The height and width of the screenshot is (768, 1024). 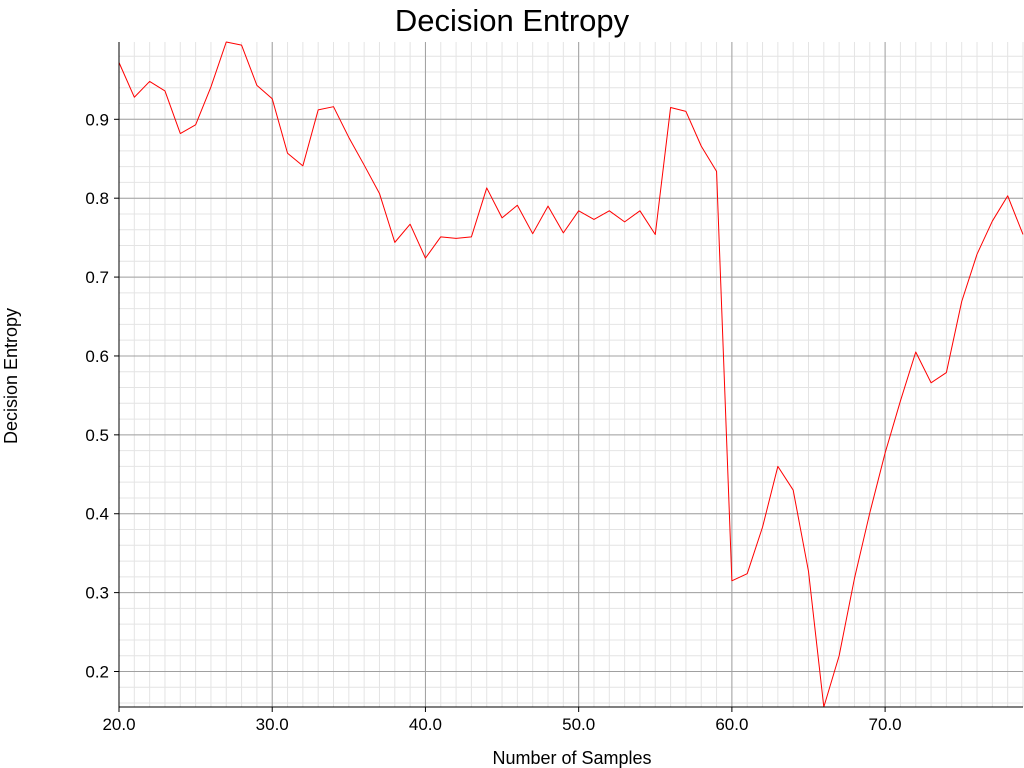 I want to click on x-tick-label: 40.0, so click(x=425, y=724).